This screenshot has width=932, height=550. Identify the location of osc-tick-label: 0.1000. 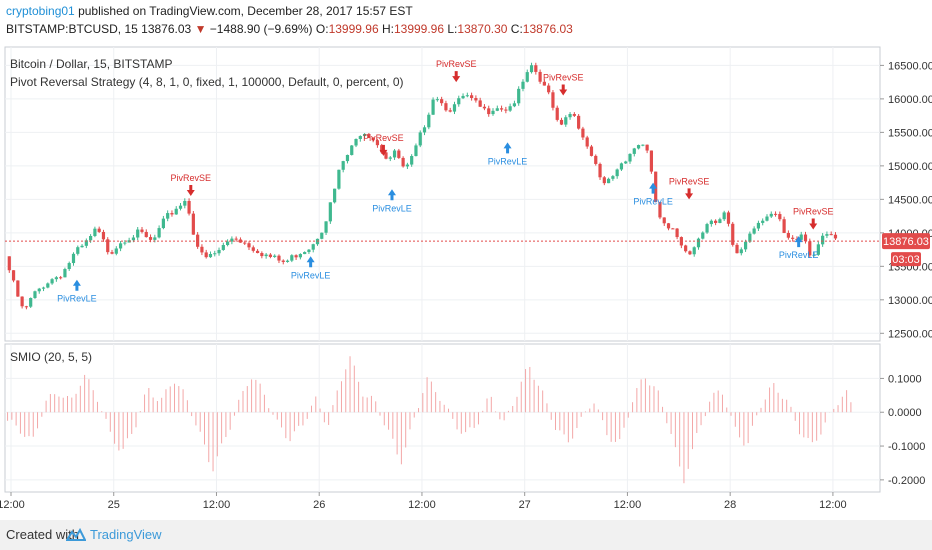
(905, 379).